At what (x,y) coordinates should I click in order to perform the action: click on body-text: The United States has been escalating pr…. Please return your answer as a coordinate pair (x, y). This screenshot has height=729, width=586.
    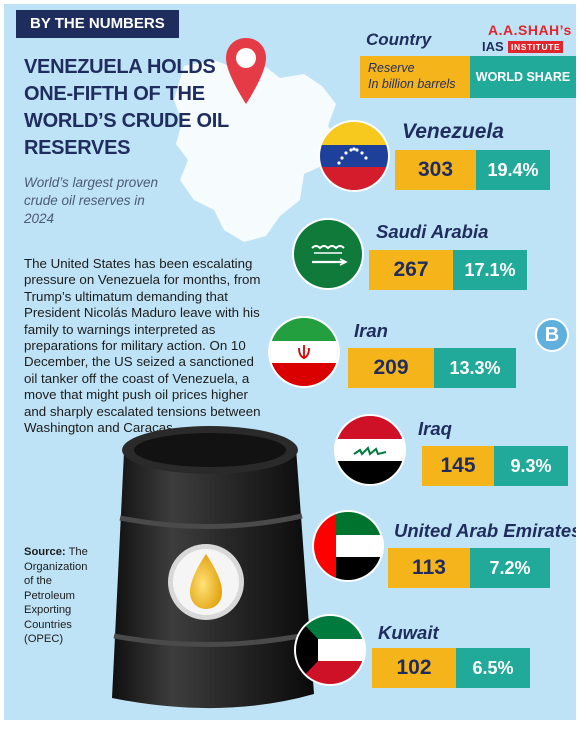
    Looking at the image, I should click on (142, 346).